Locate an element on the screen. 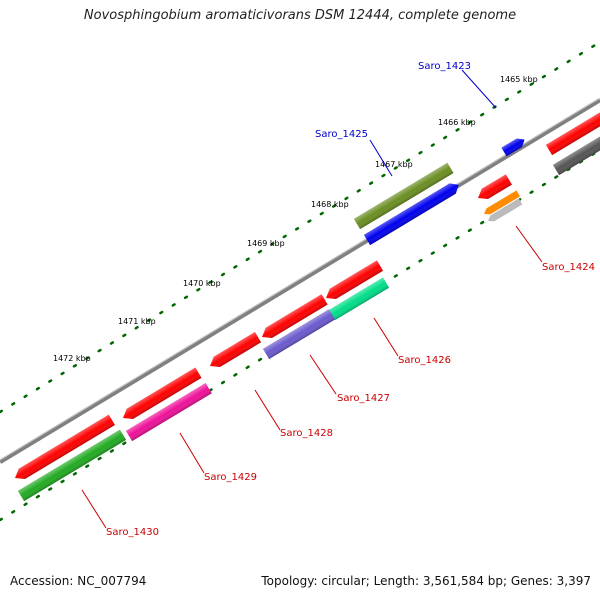 This screenshot has width=600, height=600. gene-label: Saro_1425 is located at coordinates (341, 134).